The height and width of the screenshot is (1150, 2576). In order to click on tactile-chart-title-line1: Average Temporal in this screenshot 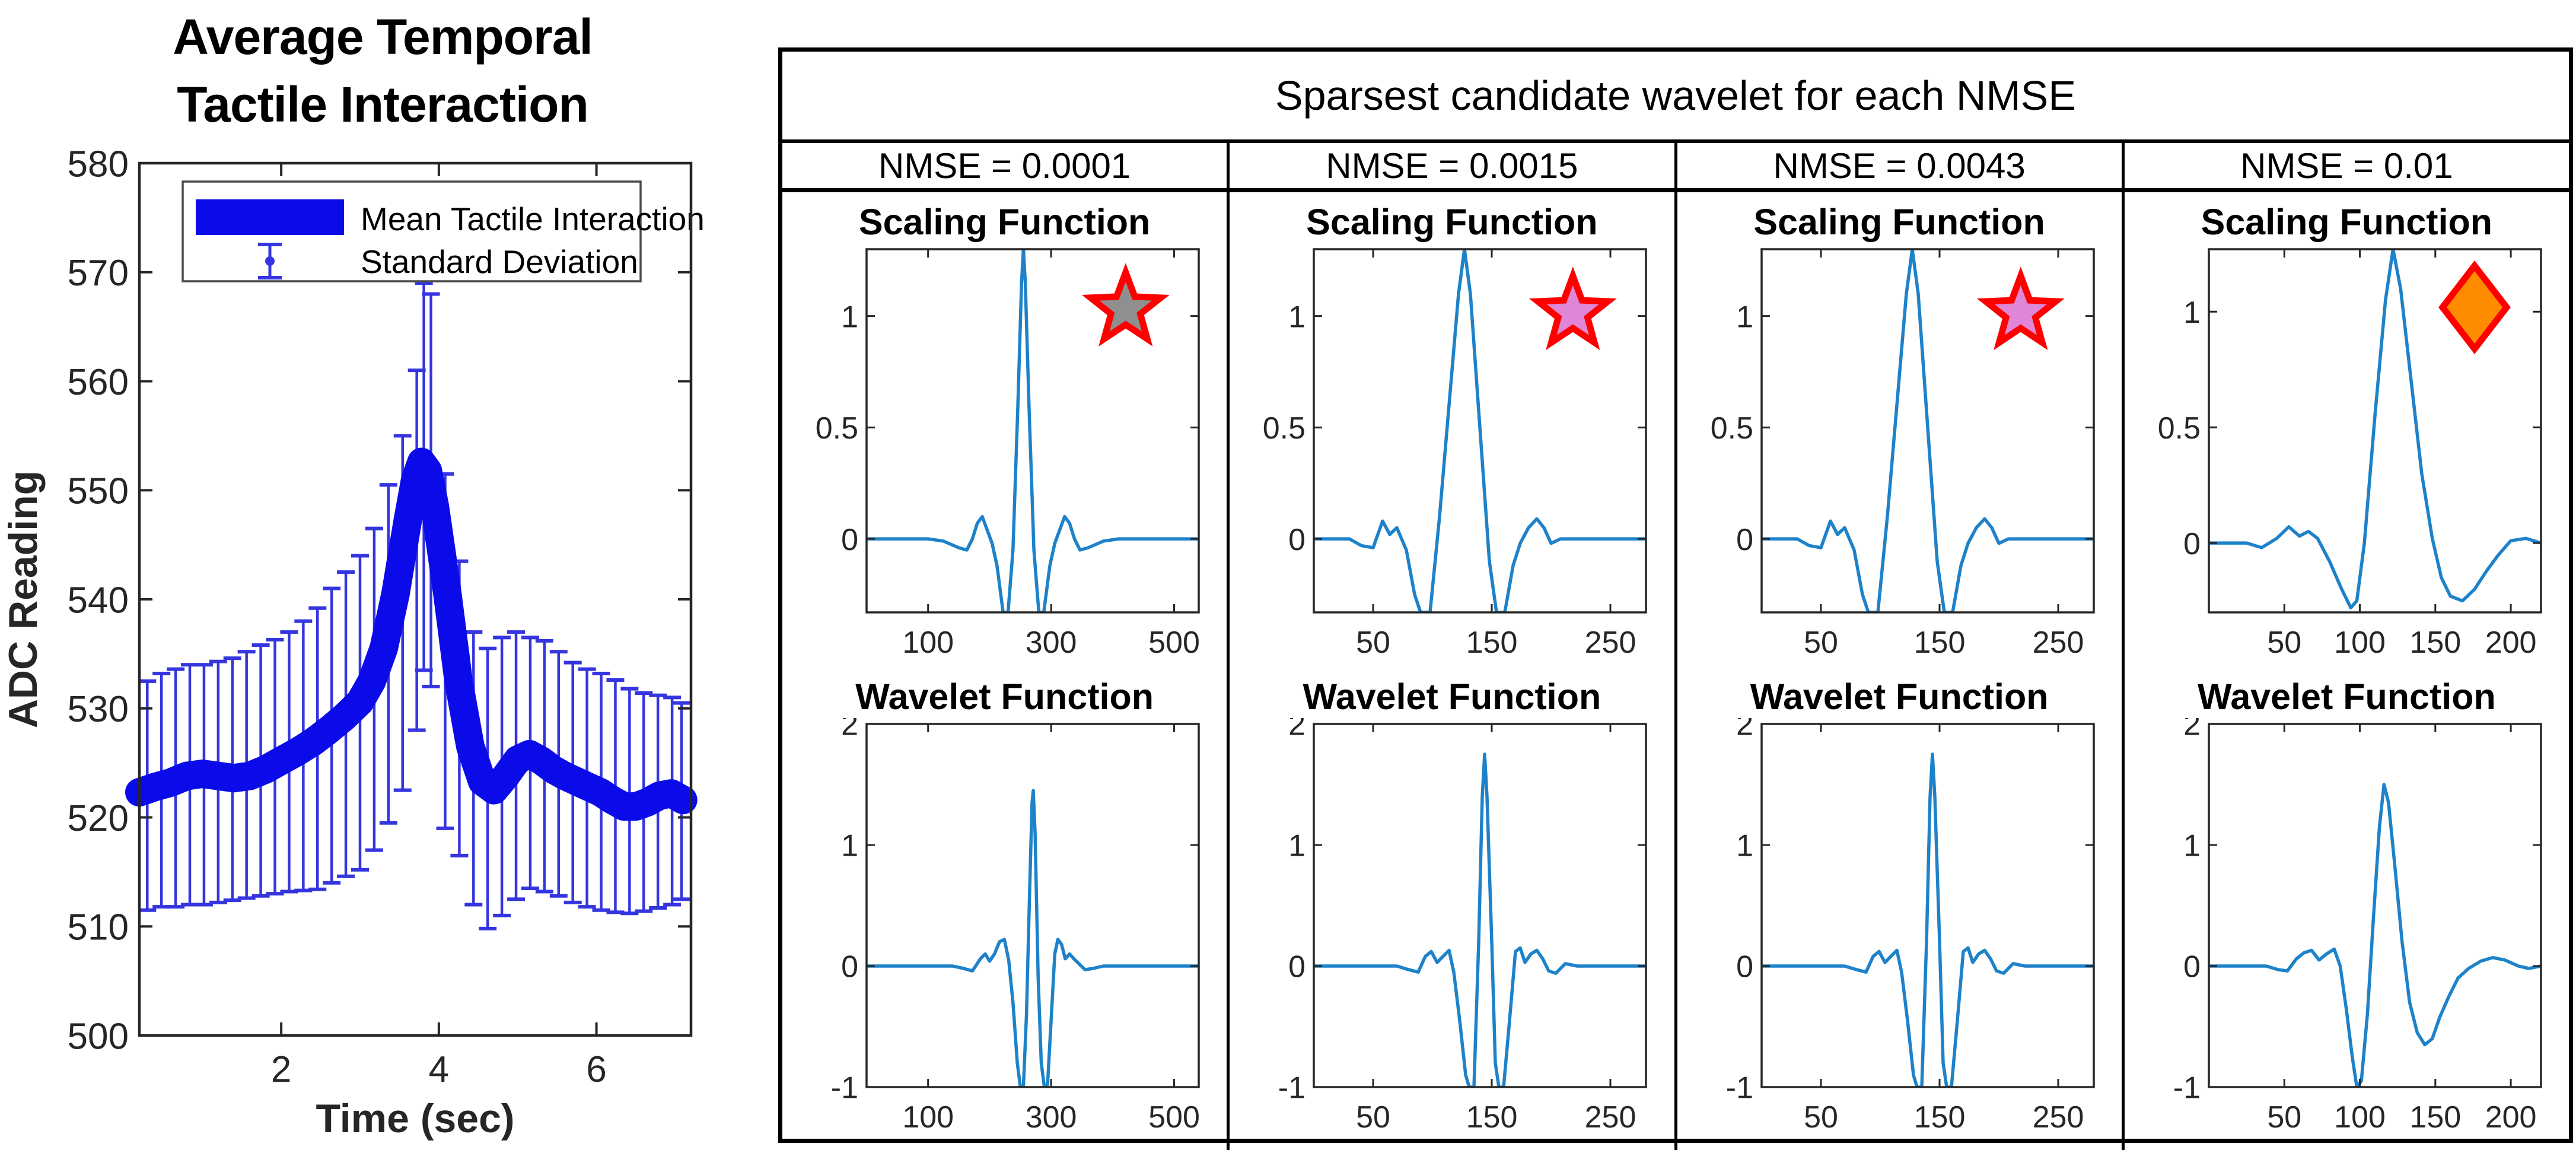, I will do `click(383, 37)`.